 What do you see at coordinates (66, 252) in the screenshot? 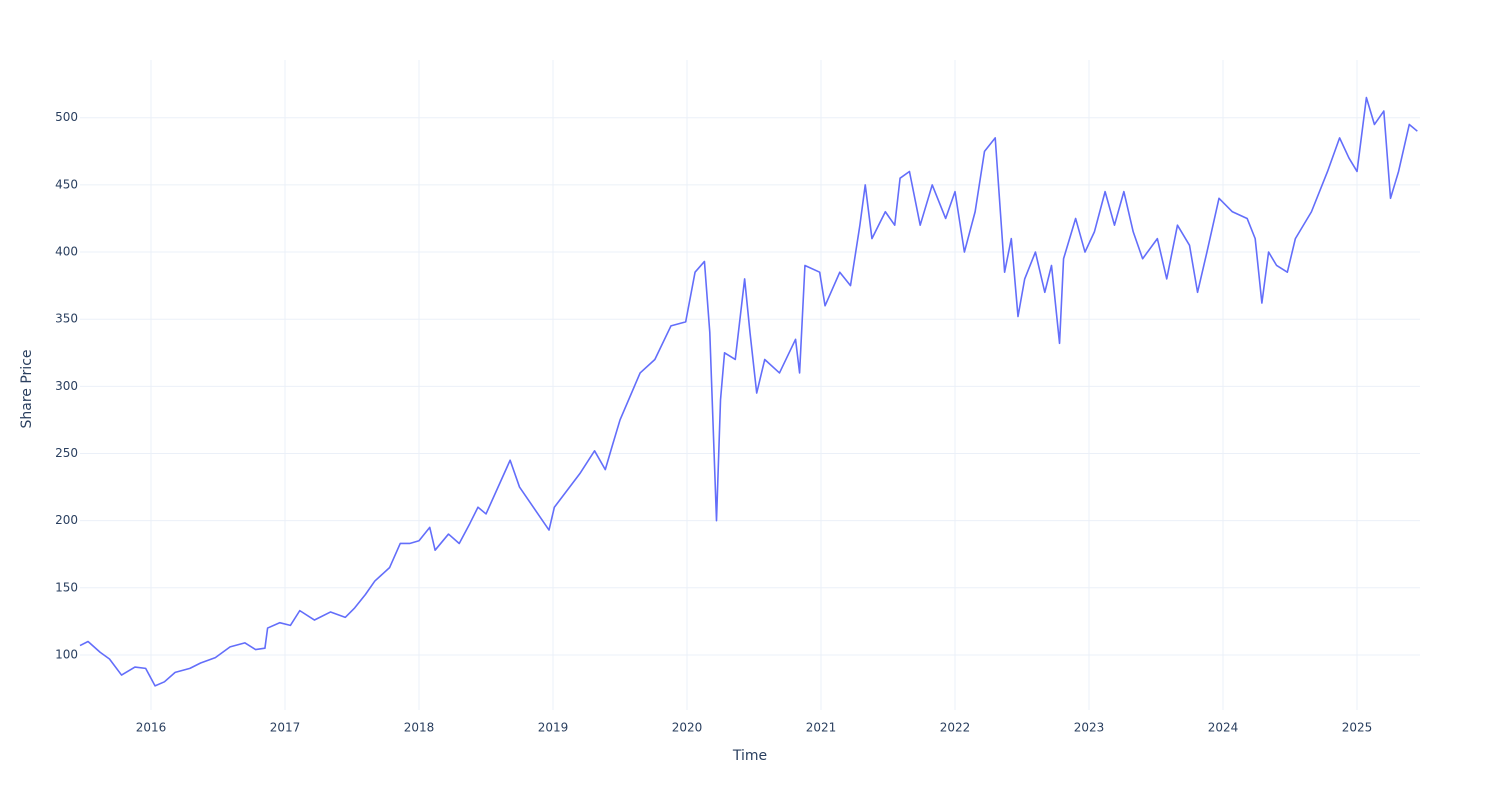
I see `y-tick-label: 400` at bounding box center [66, 252].